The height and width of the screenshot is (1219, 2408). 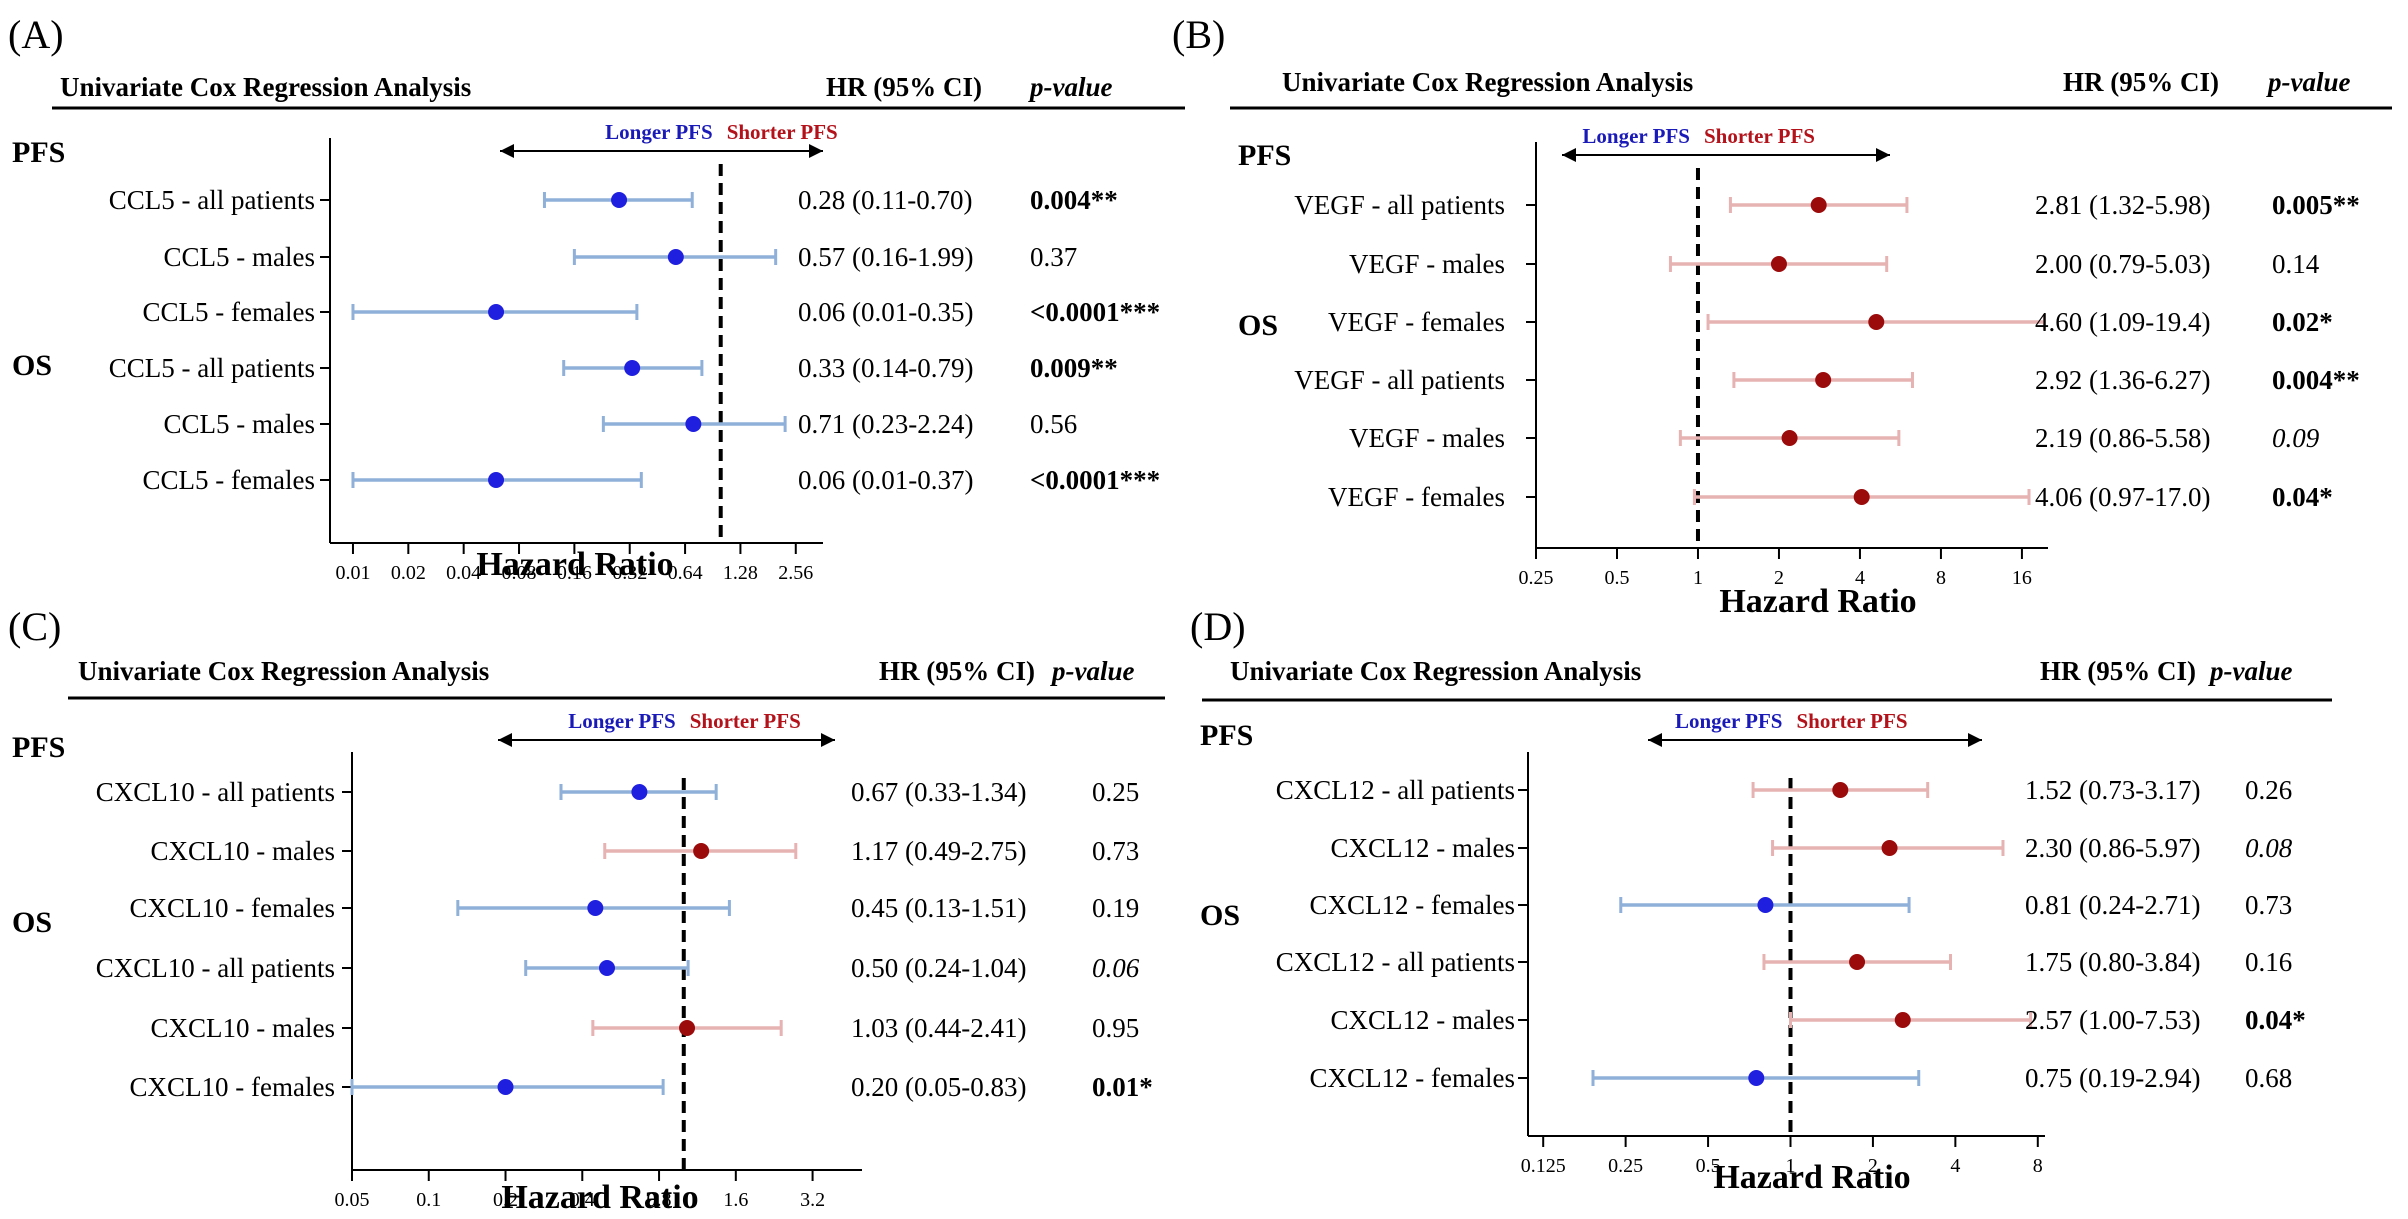 What do you see at coordinates (582, 1200) in the screenshot?
I see `x-tick-label: 0.4` at bounding box center [582, 1200].